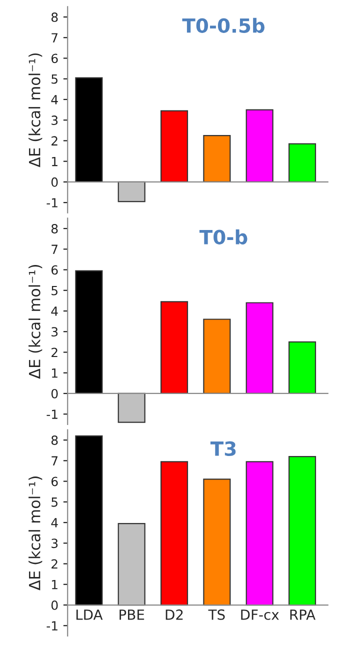 This screenshot has height=668, width=338. I want to click on x-tick-label: DF-cx, so click(260, 615).